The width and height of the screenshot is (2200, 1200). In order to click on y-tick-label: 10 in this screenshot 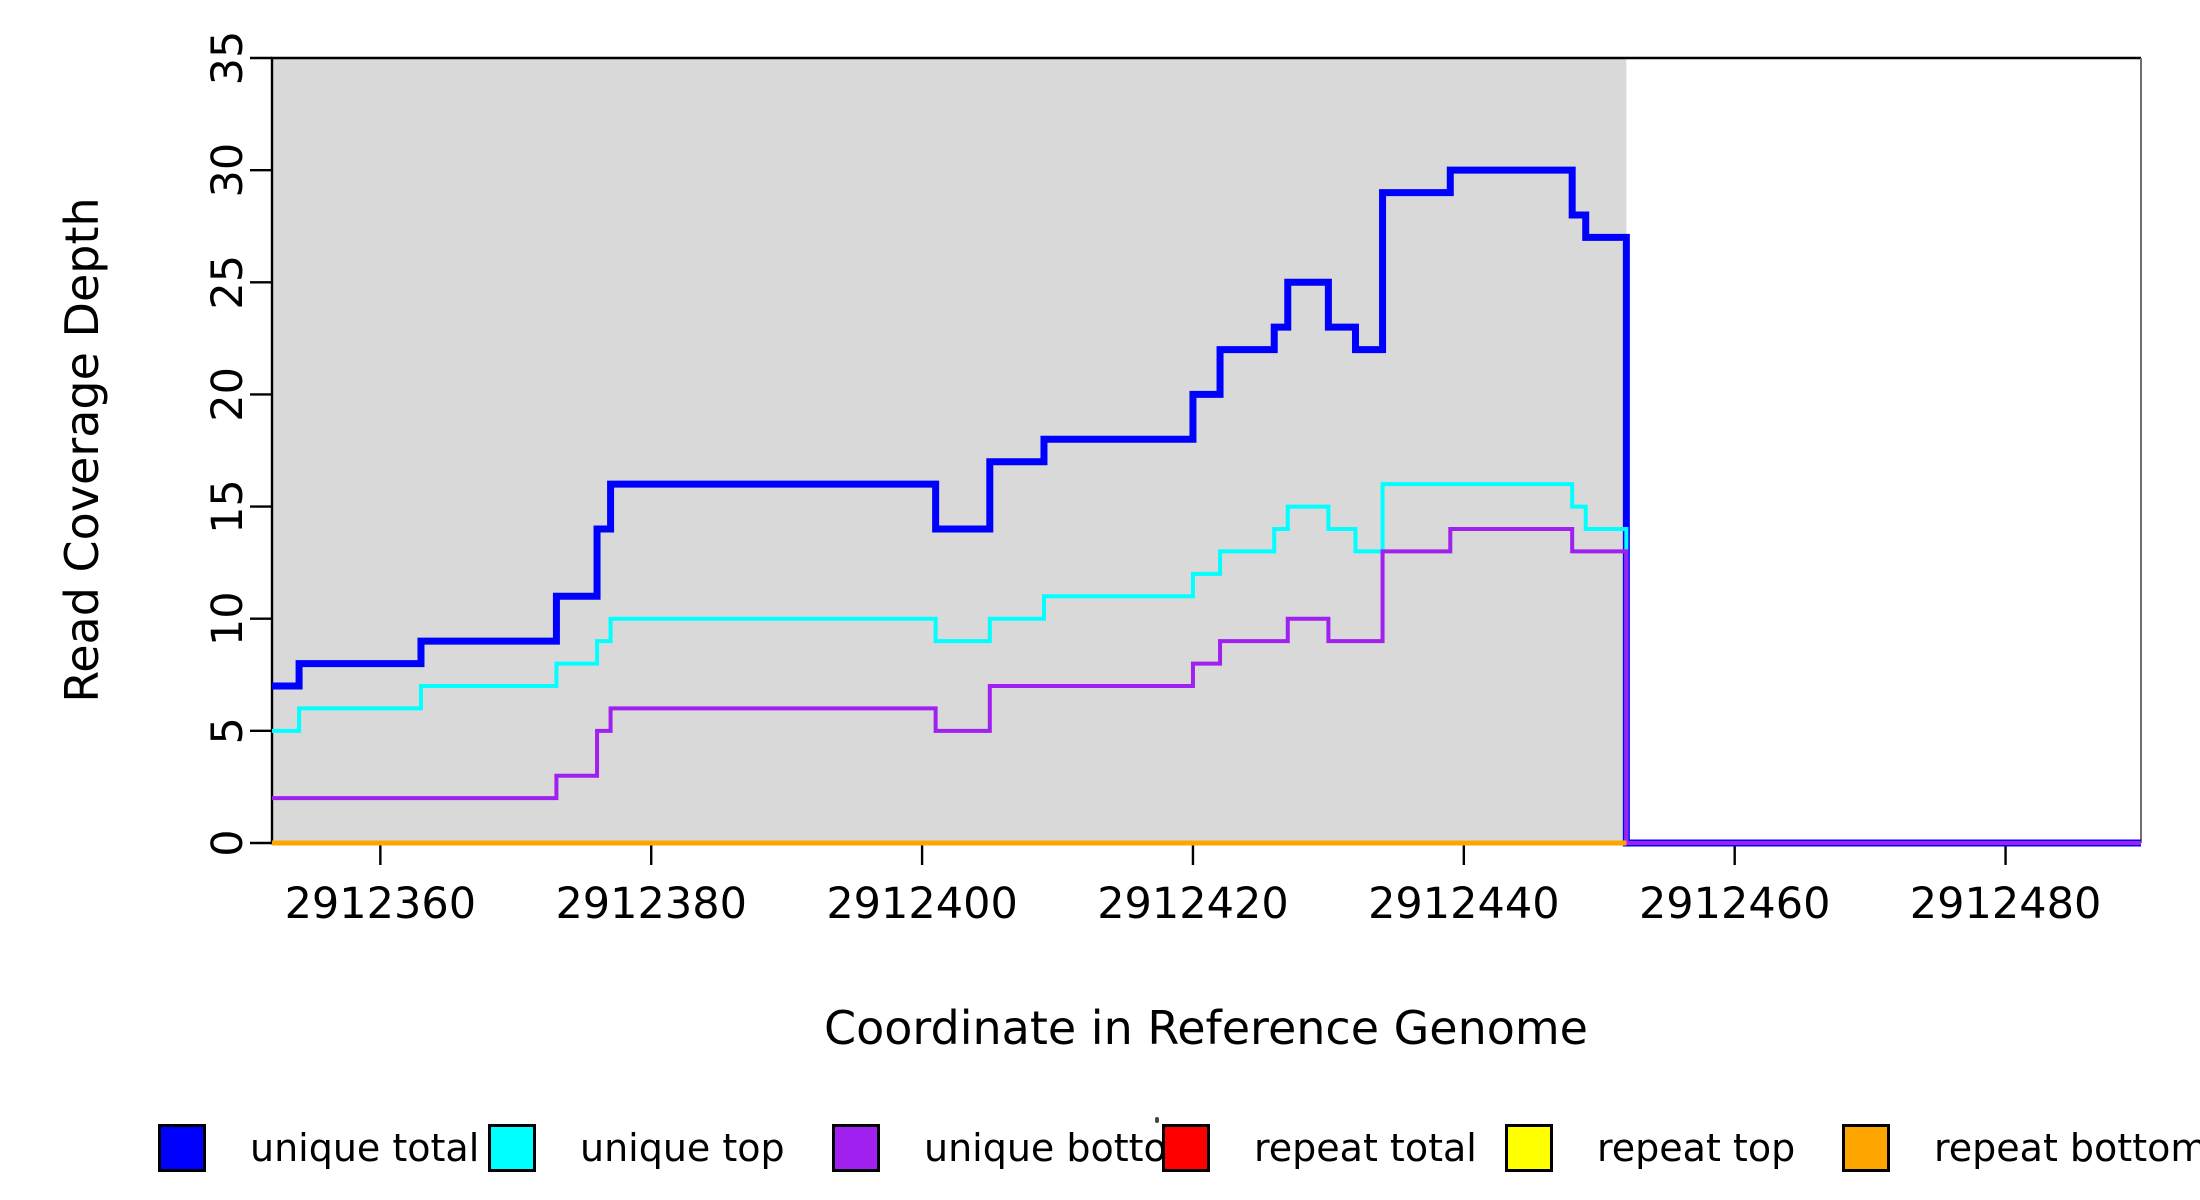, I will do `click(228, 618)`.